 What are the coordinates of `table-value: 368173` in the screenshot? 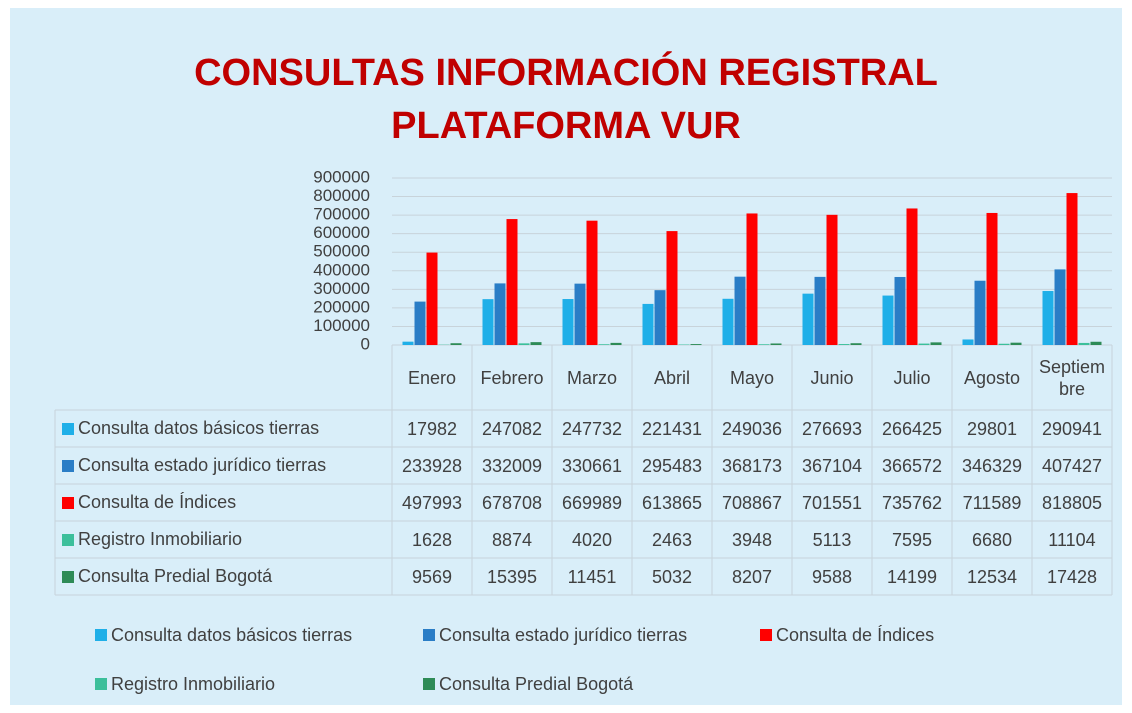 It's located at (752, 465).